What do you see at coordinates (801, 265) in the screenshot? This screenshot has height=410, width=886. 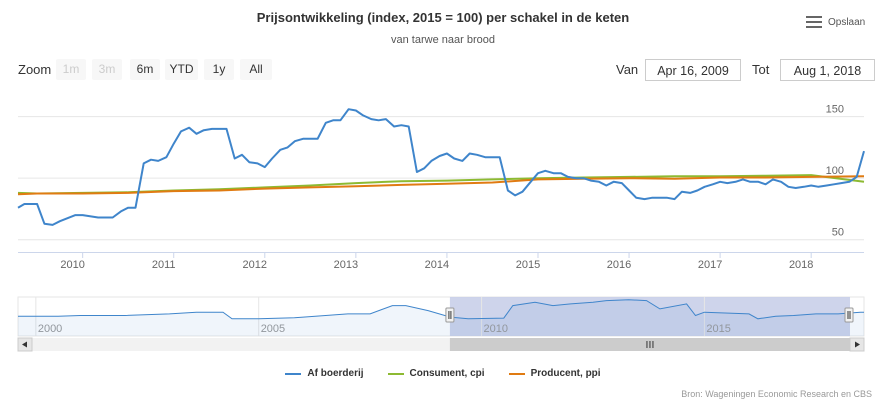 I see `x-tick-label-2018: 2018` at bounding box center [801, 265].